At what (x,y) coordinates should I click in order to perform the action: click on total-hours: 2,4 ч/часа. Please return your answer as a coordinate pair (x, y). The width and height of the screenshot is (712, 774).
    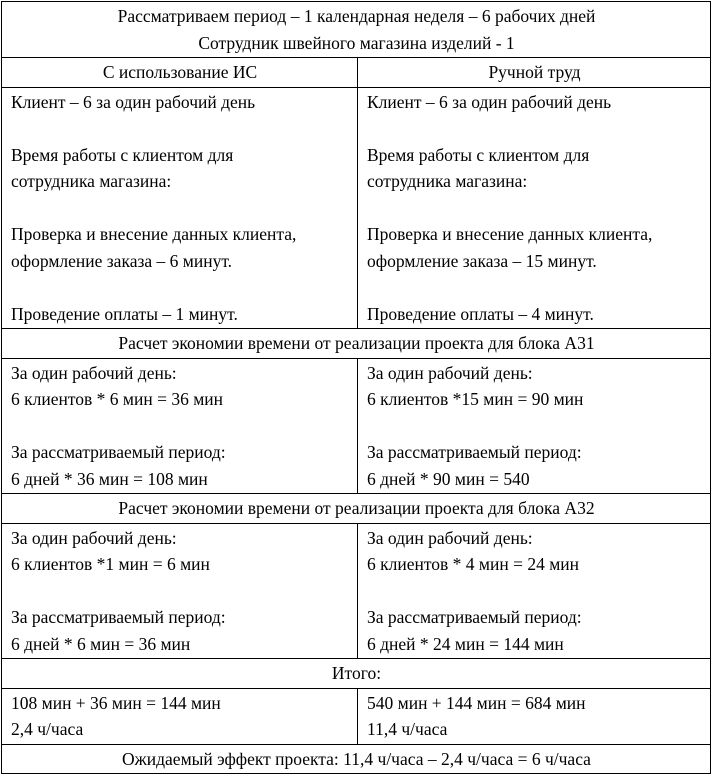
    Looking at the image, I should click on (47, 729).